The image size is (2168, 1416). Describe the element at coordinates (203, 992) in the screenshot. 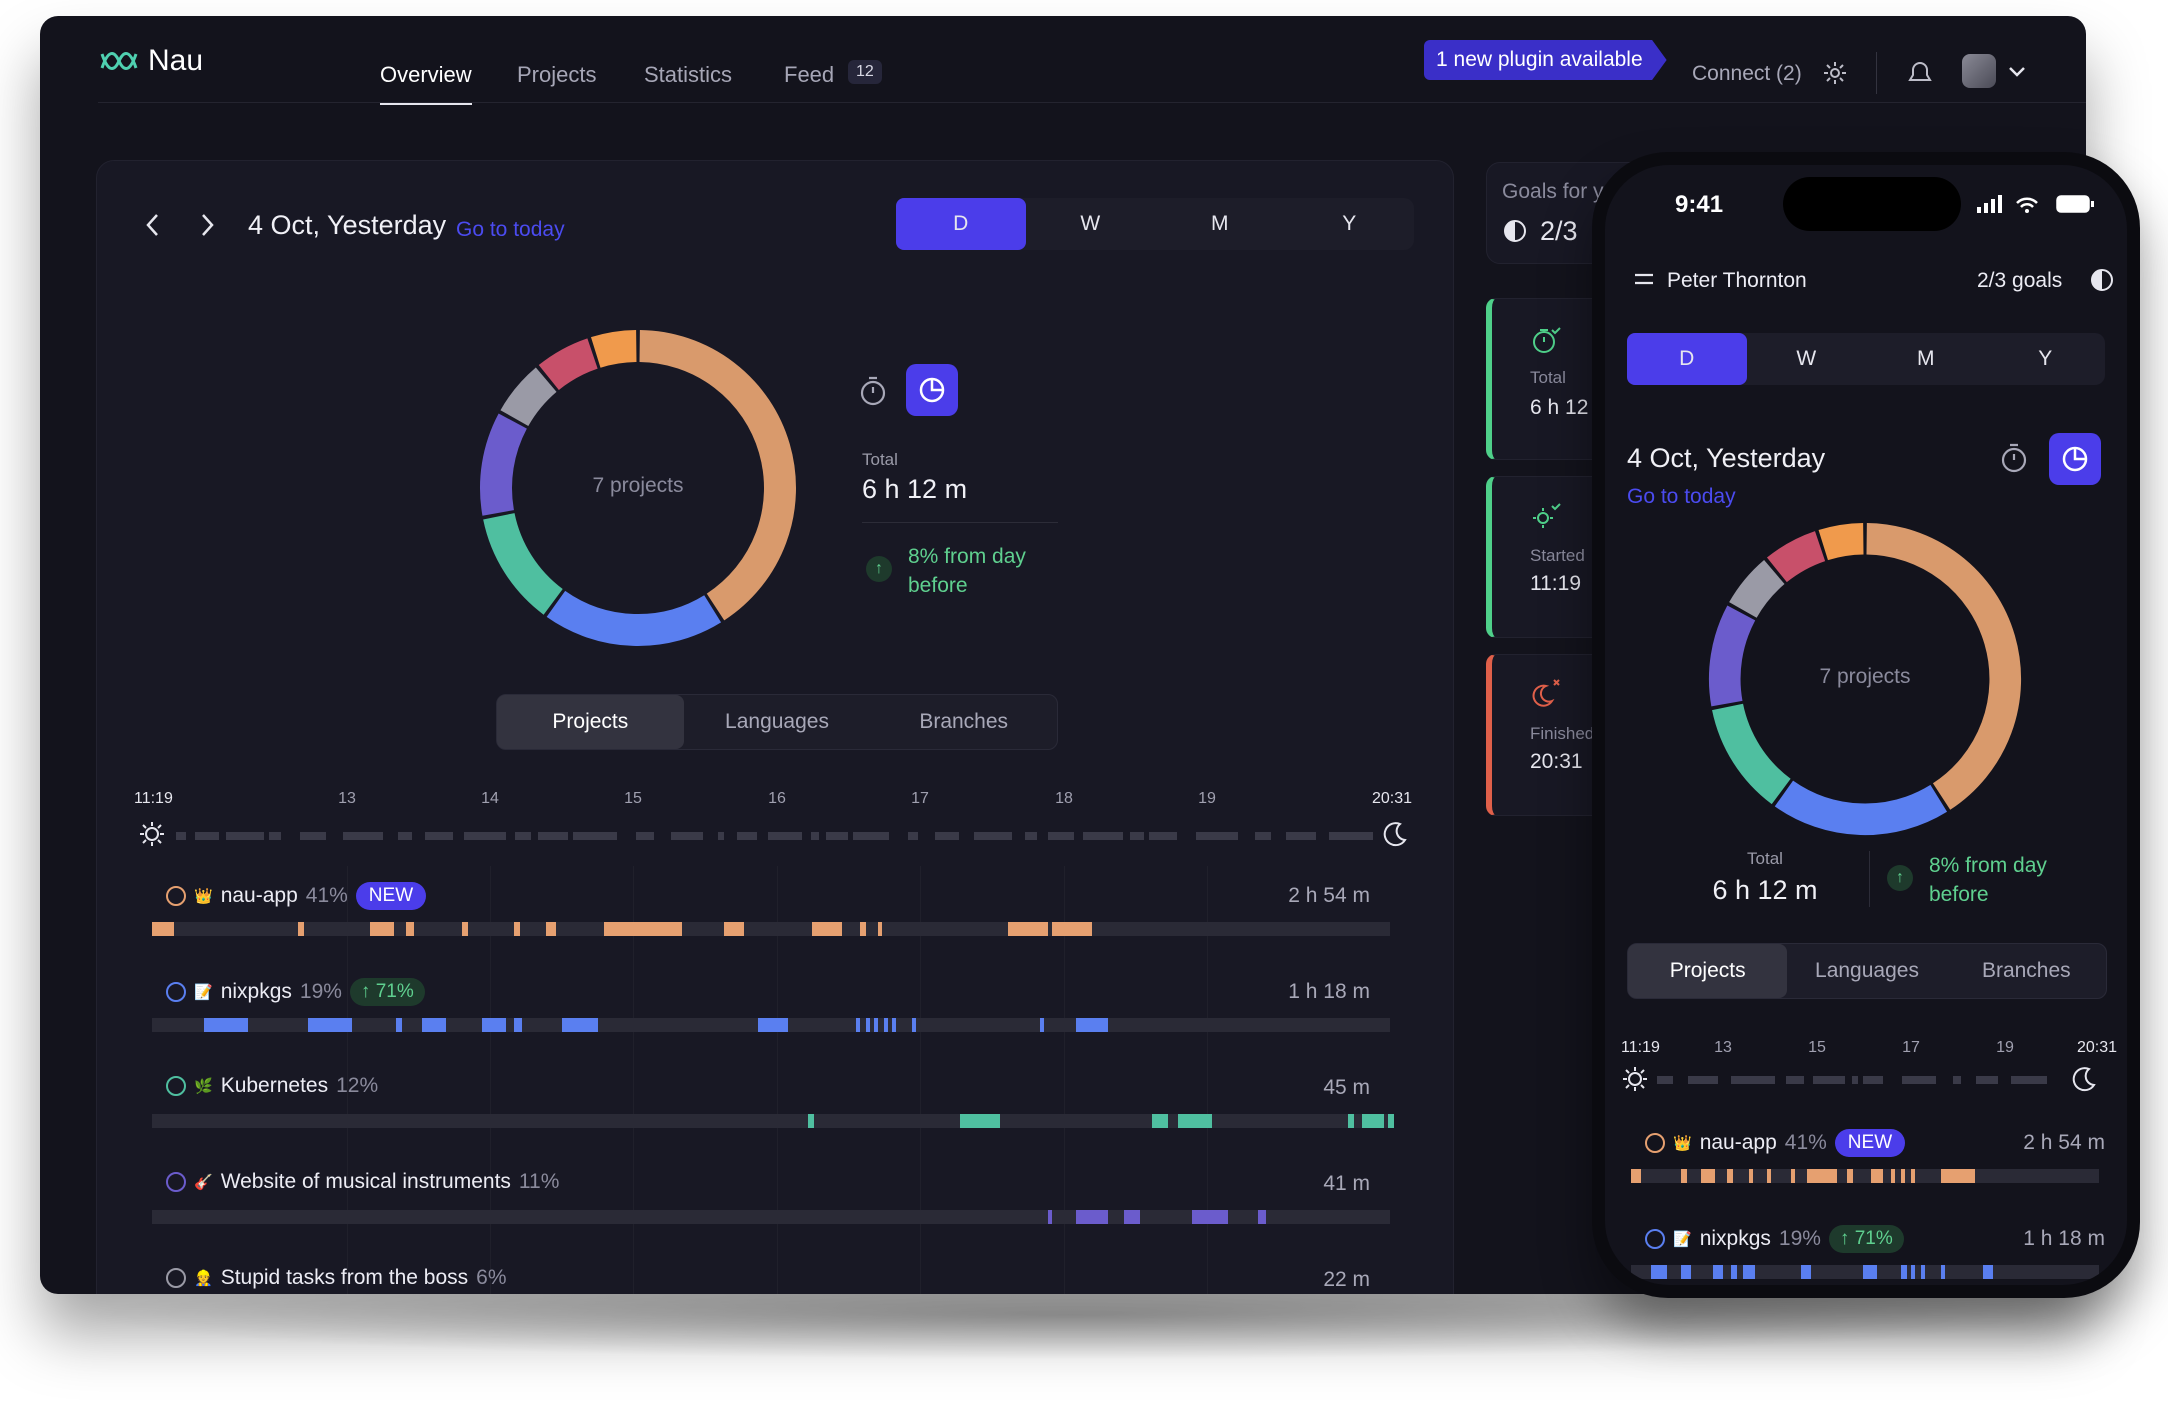

I see `project-emoji: 📝` at that location.